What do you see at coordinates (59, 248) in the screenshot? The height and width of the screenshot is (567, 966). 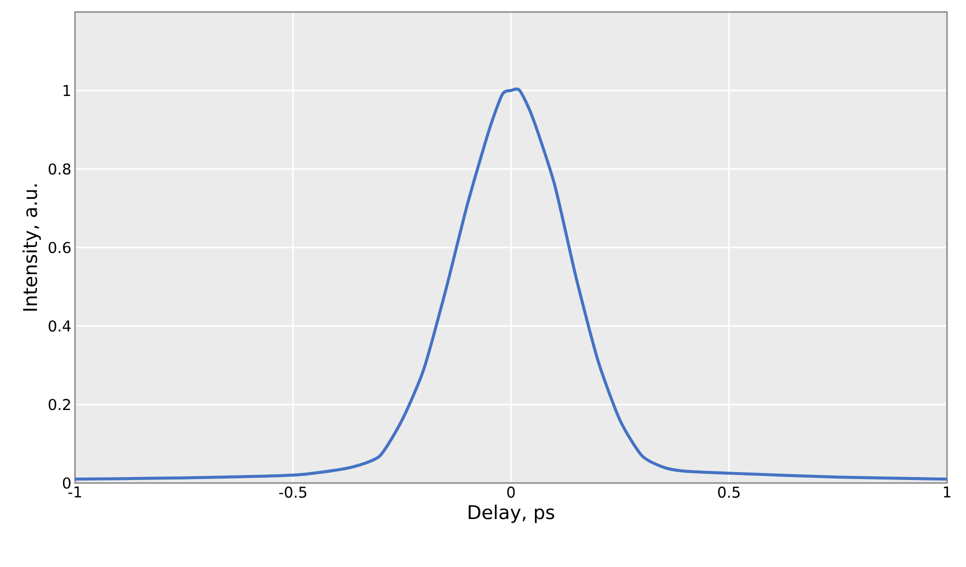 I see `y-tick-label: 0.6` at bounding box center [59, 248].